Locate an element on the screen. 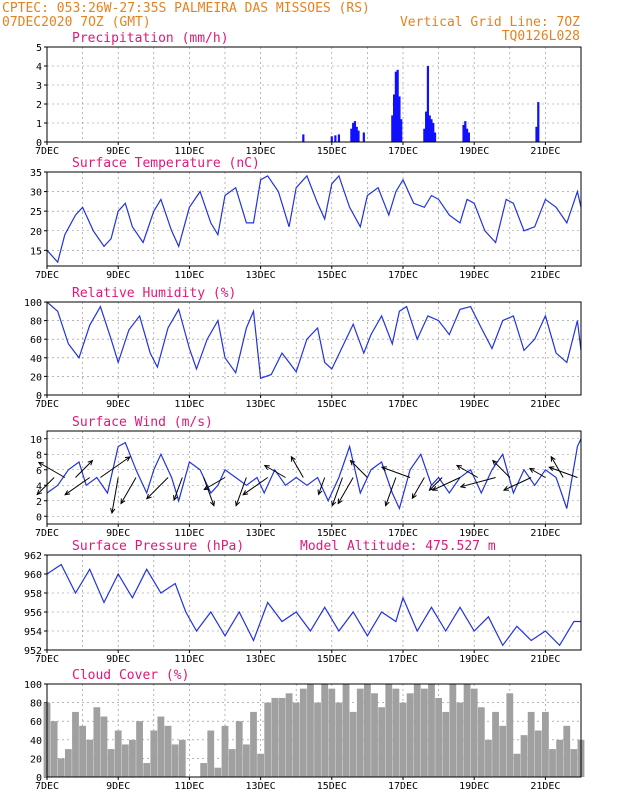 This screenshot has width=618, height=800. temp-frame is located at coordinates (314, 219).